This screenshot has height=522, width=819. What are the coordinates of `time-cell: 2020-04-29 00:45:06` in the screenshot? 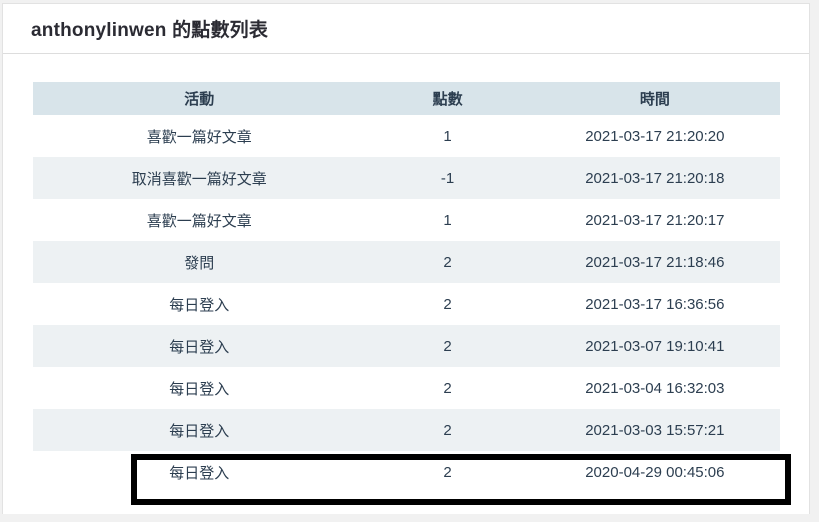 It's located at (655, 472).